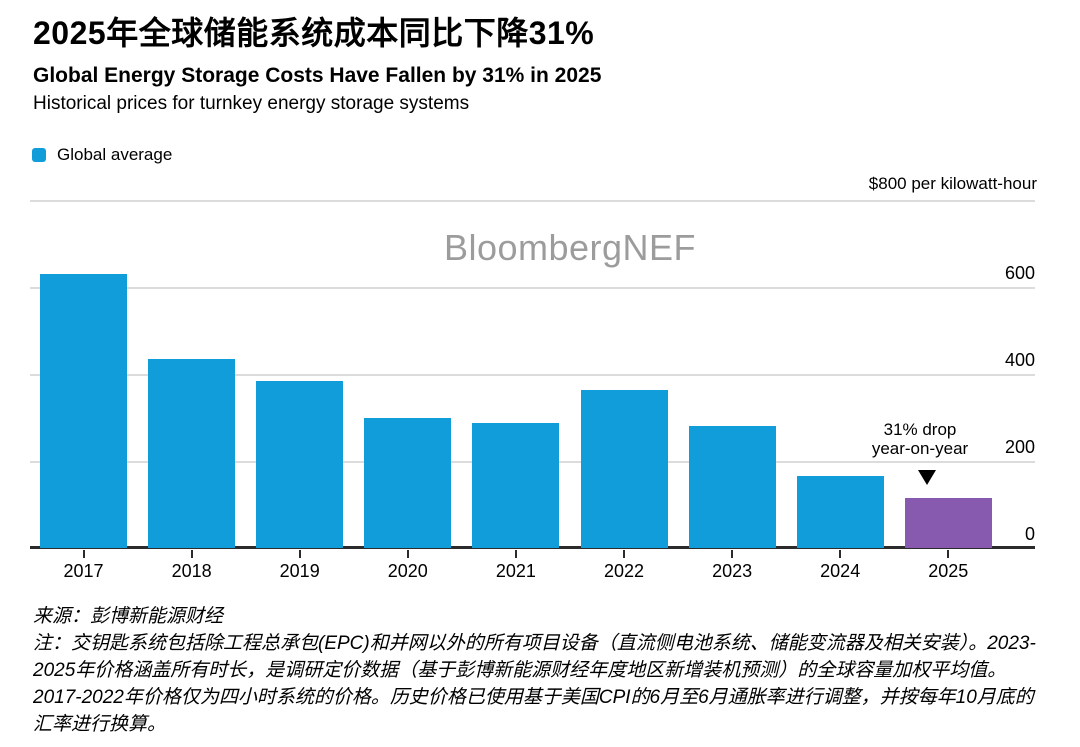  Describe the element at coordinates (299, 571) in the screenshot. I see `x-axis-label-2019: 2019` at that location.